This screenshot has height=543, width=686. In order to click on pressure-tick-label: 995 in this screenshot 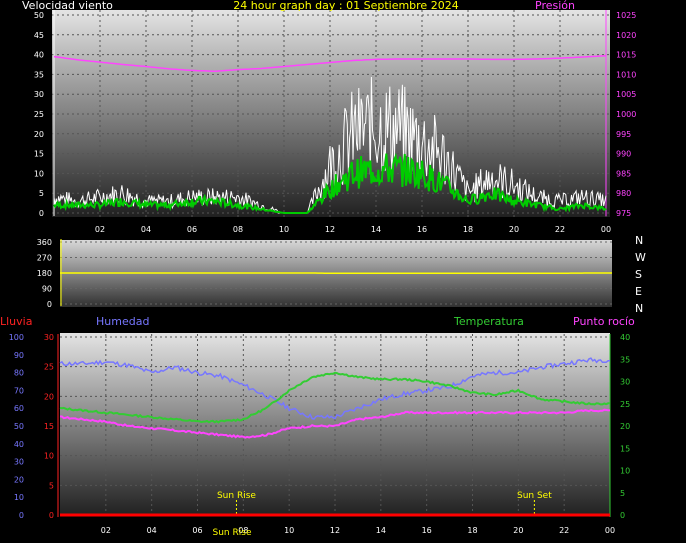, I will do `click(623, 134)`.